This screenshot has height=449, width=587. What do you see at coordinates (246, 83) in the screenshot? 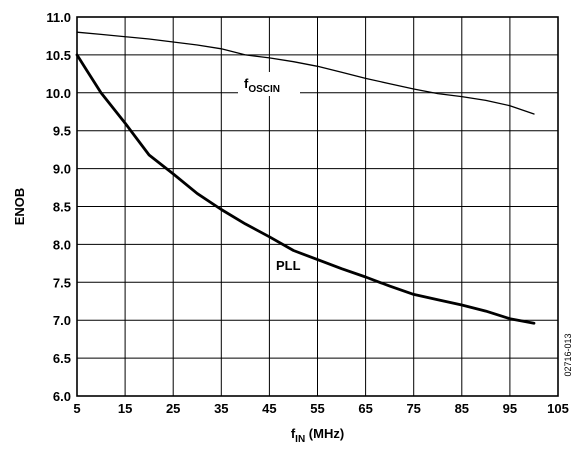
I see `series-label-fOSCIN-main: f` at bounding box center [246, 83].